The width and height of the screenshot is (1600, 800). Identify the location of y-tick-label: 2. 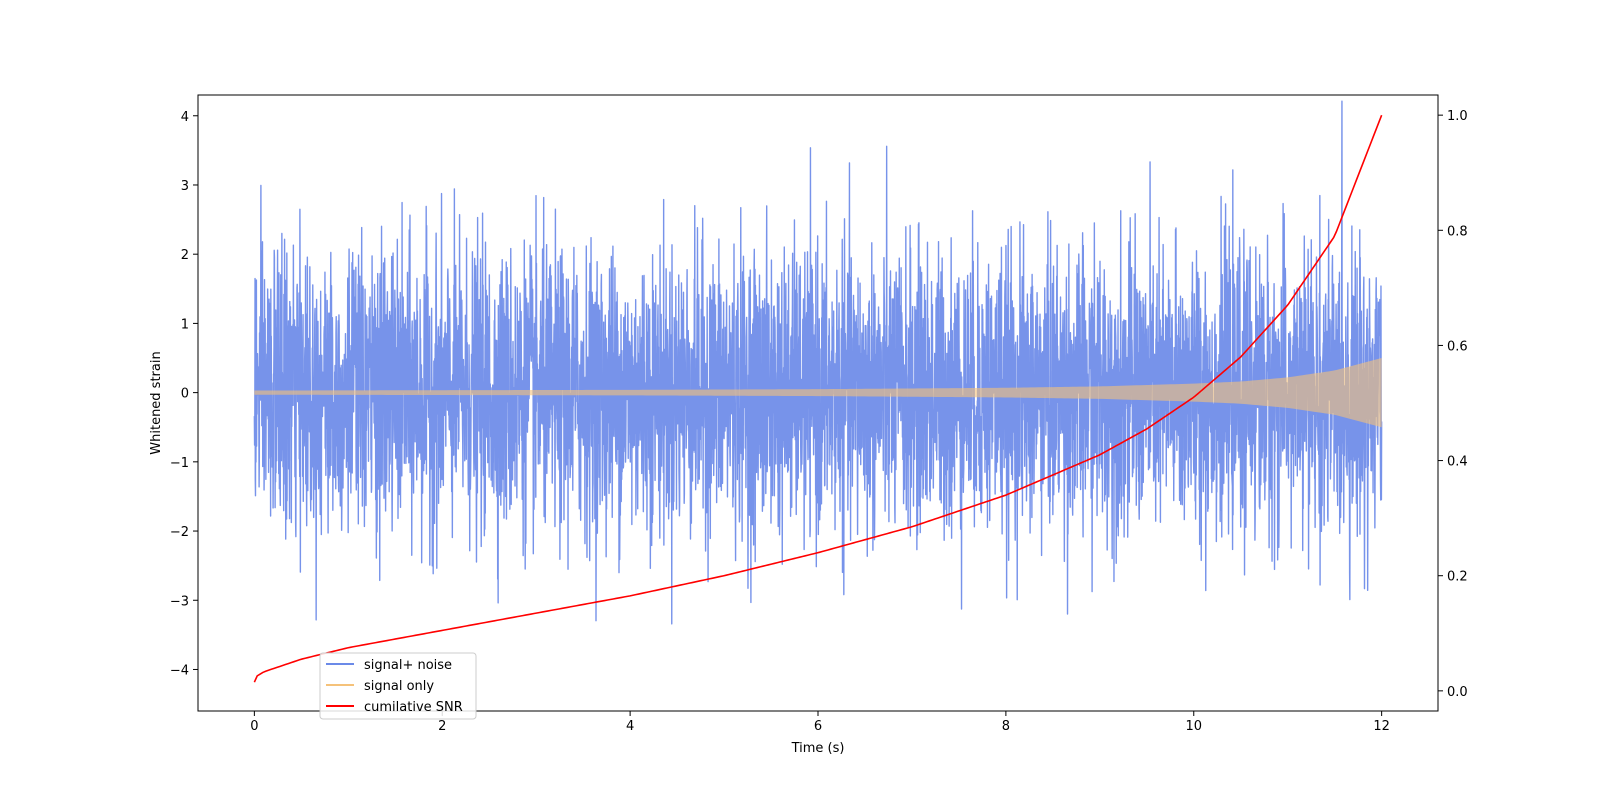
(185, 255).